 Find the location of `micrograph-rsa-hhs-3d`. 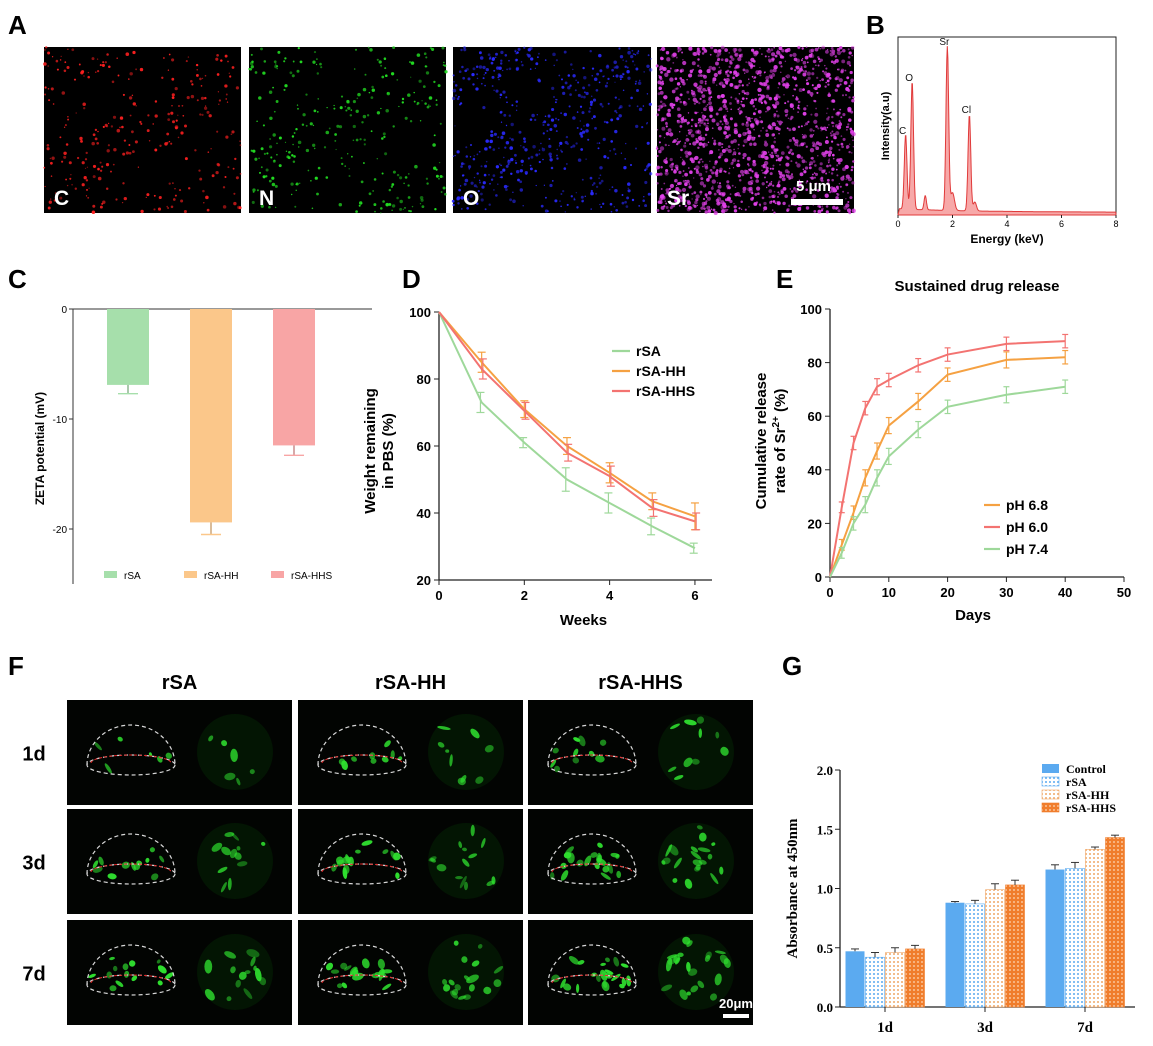

micrograph-rsa-hhs-3d is located at coordinates (640, 861).